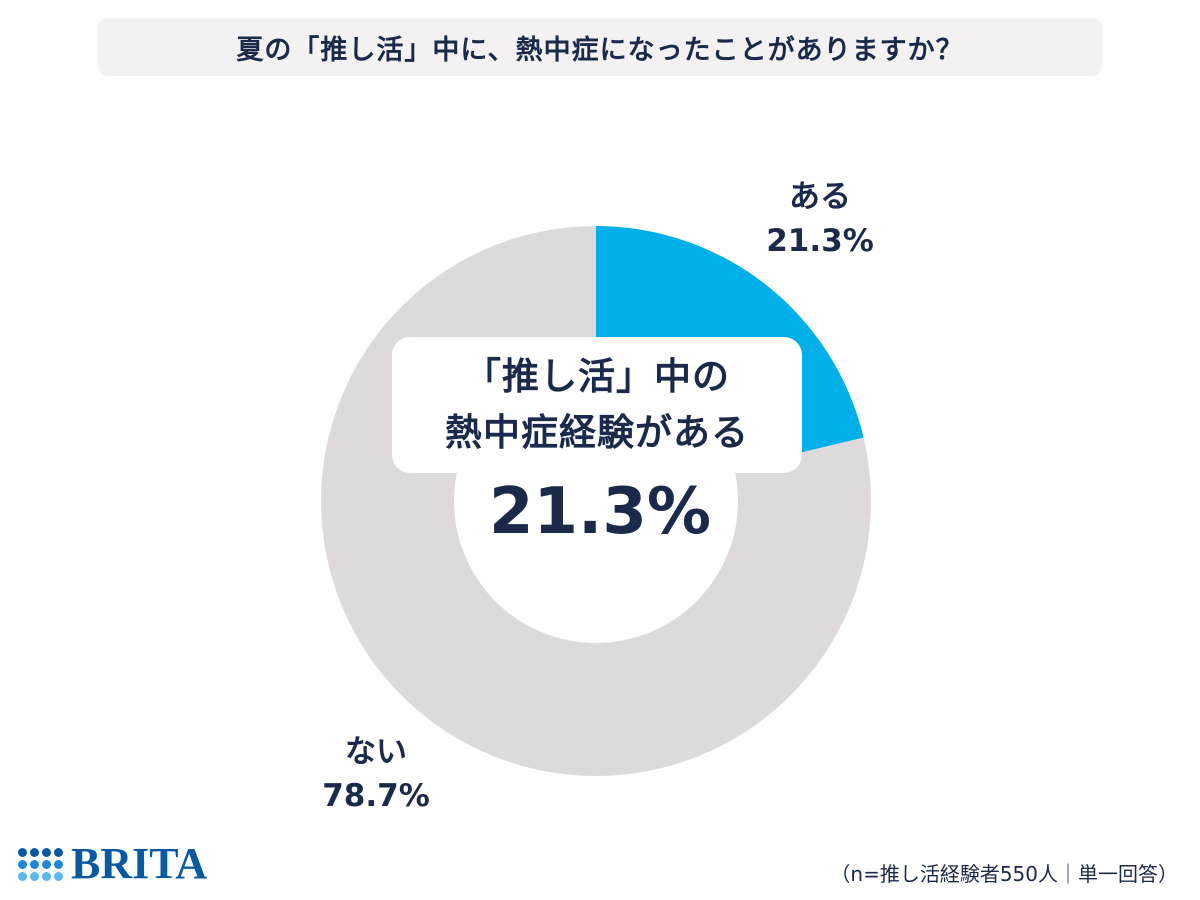 This screenshot has width=1200, height=900. What do you see at coordinates (376, 752) in the screenshot?
I see `label-nai-name: ない` at bounding box center [376, 752].